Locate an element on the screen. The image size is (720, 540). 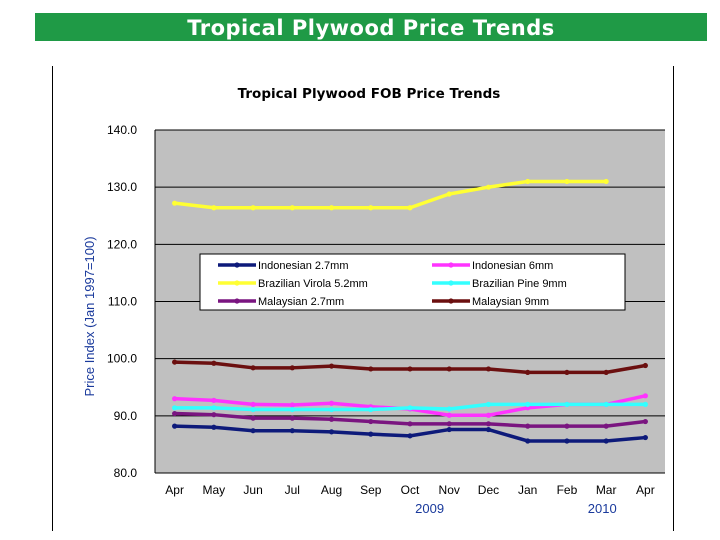
y-tick-label: 80.0 is located at coordinates (126, 473).